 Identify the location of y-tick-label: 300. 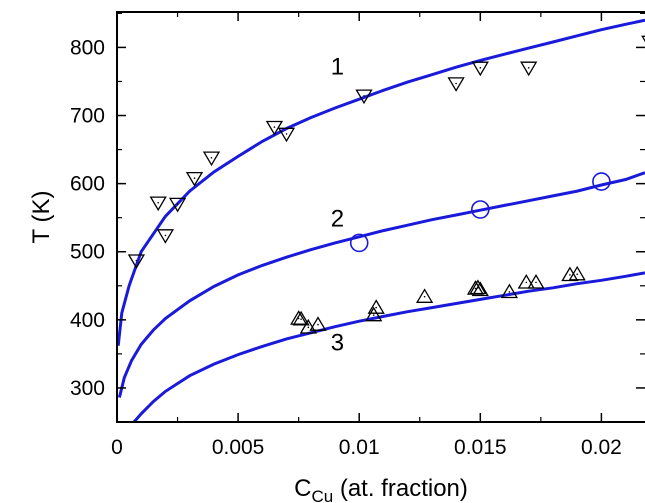
(87, 388).